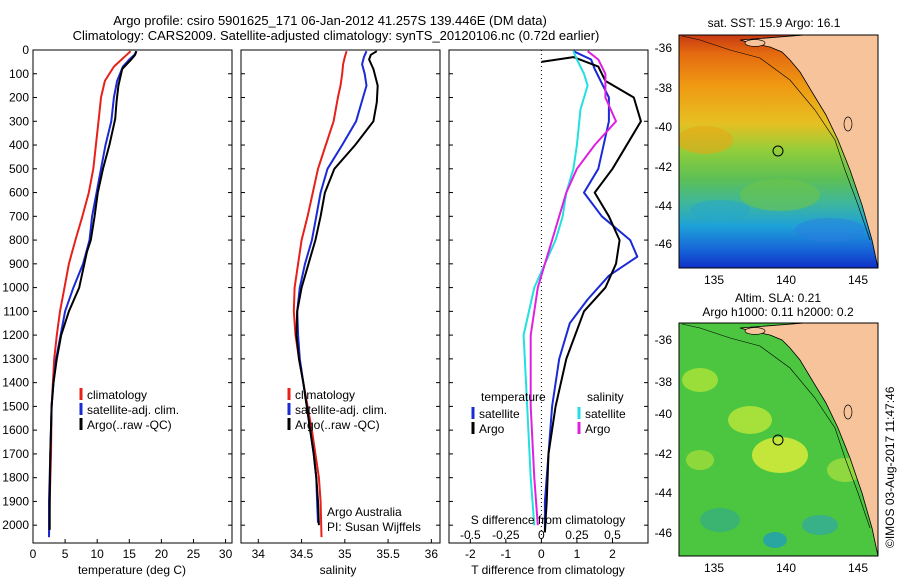 The height and width of the screenshot is (580, 900). I want to click on sla-lon-tick: 145, so click(858, 568).